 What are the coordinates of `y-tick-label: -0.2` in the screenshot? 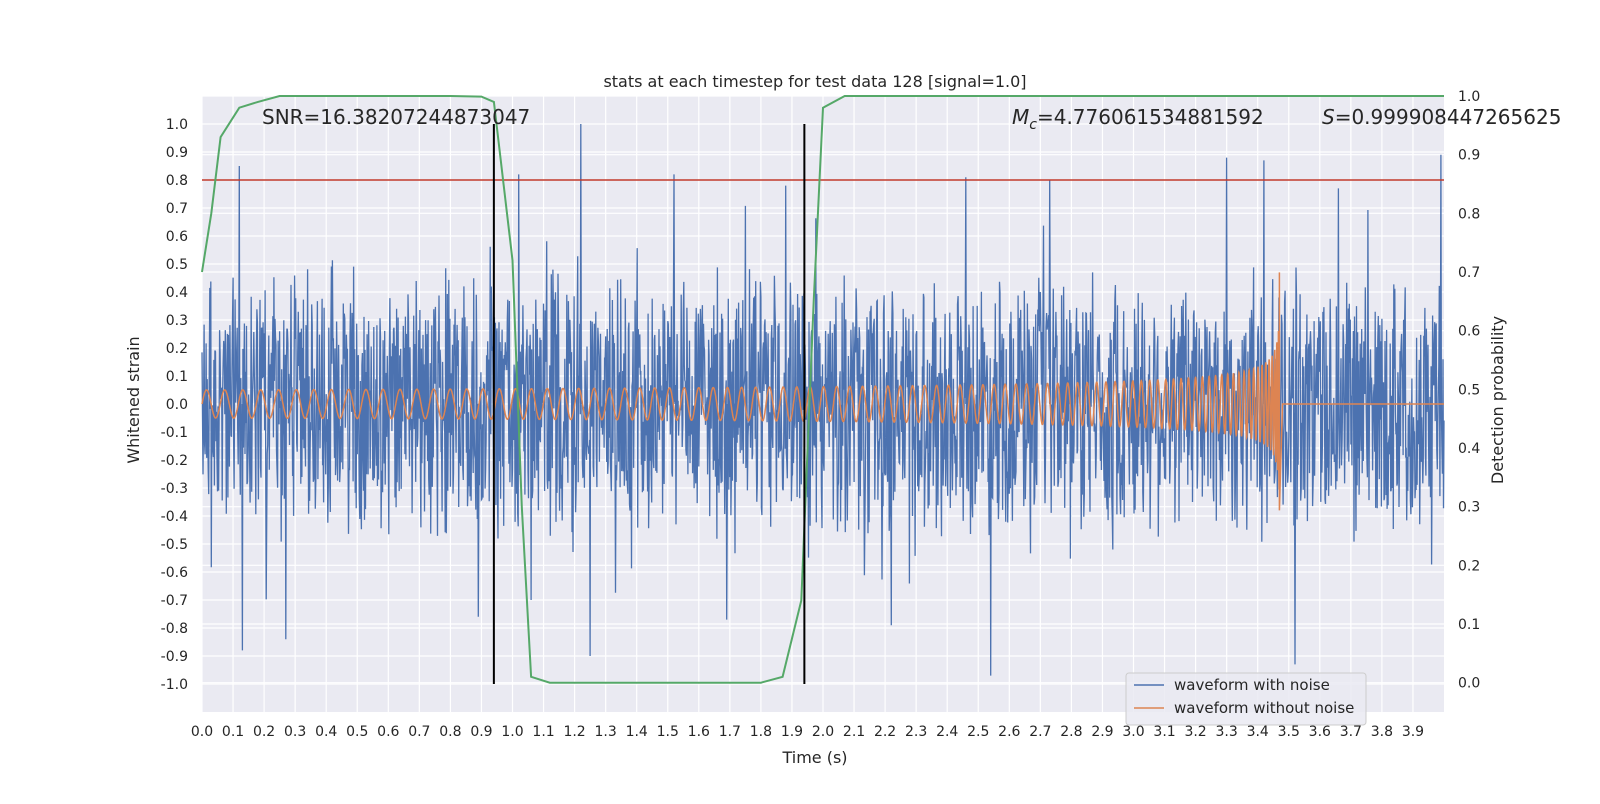 It's located at (174, 461).